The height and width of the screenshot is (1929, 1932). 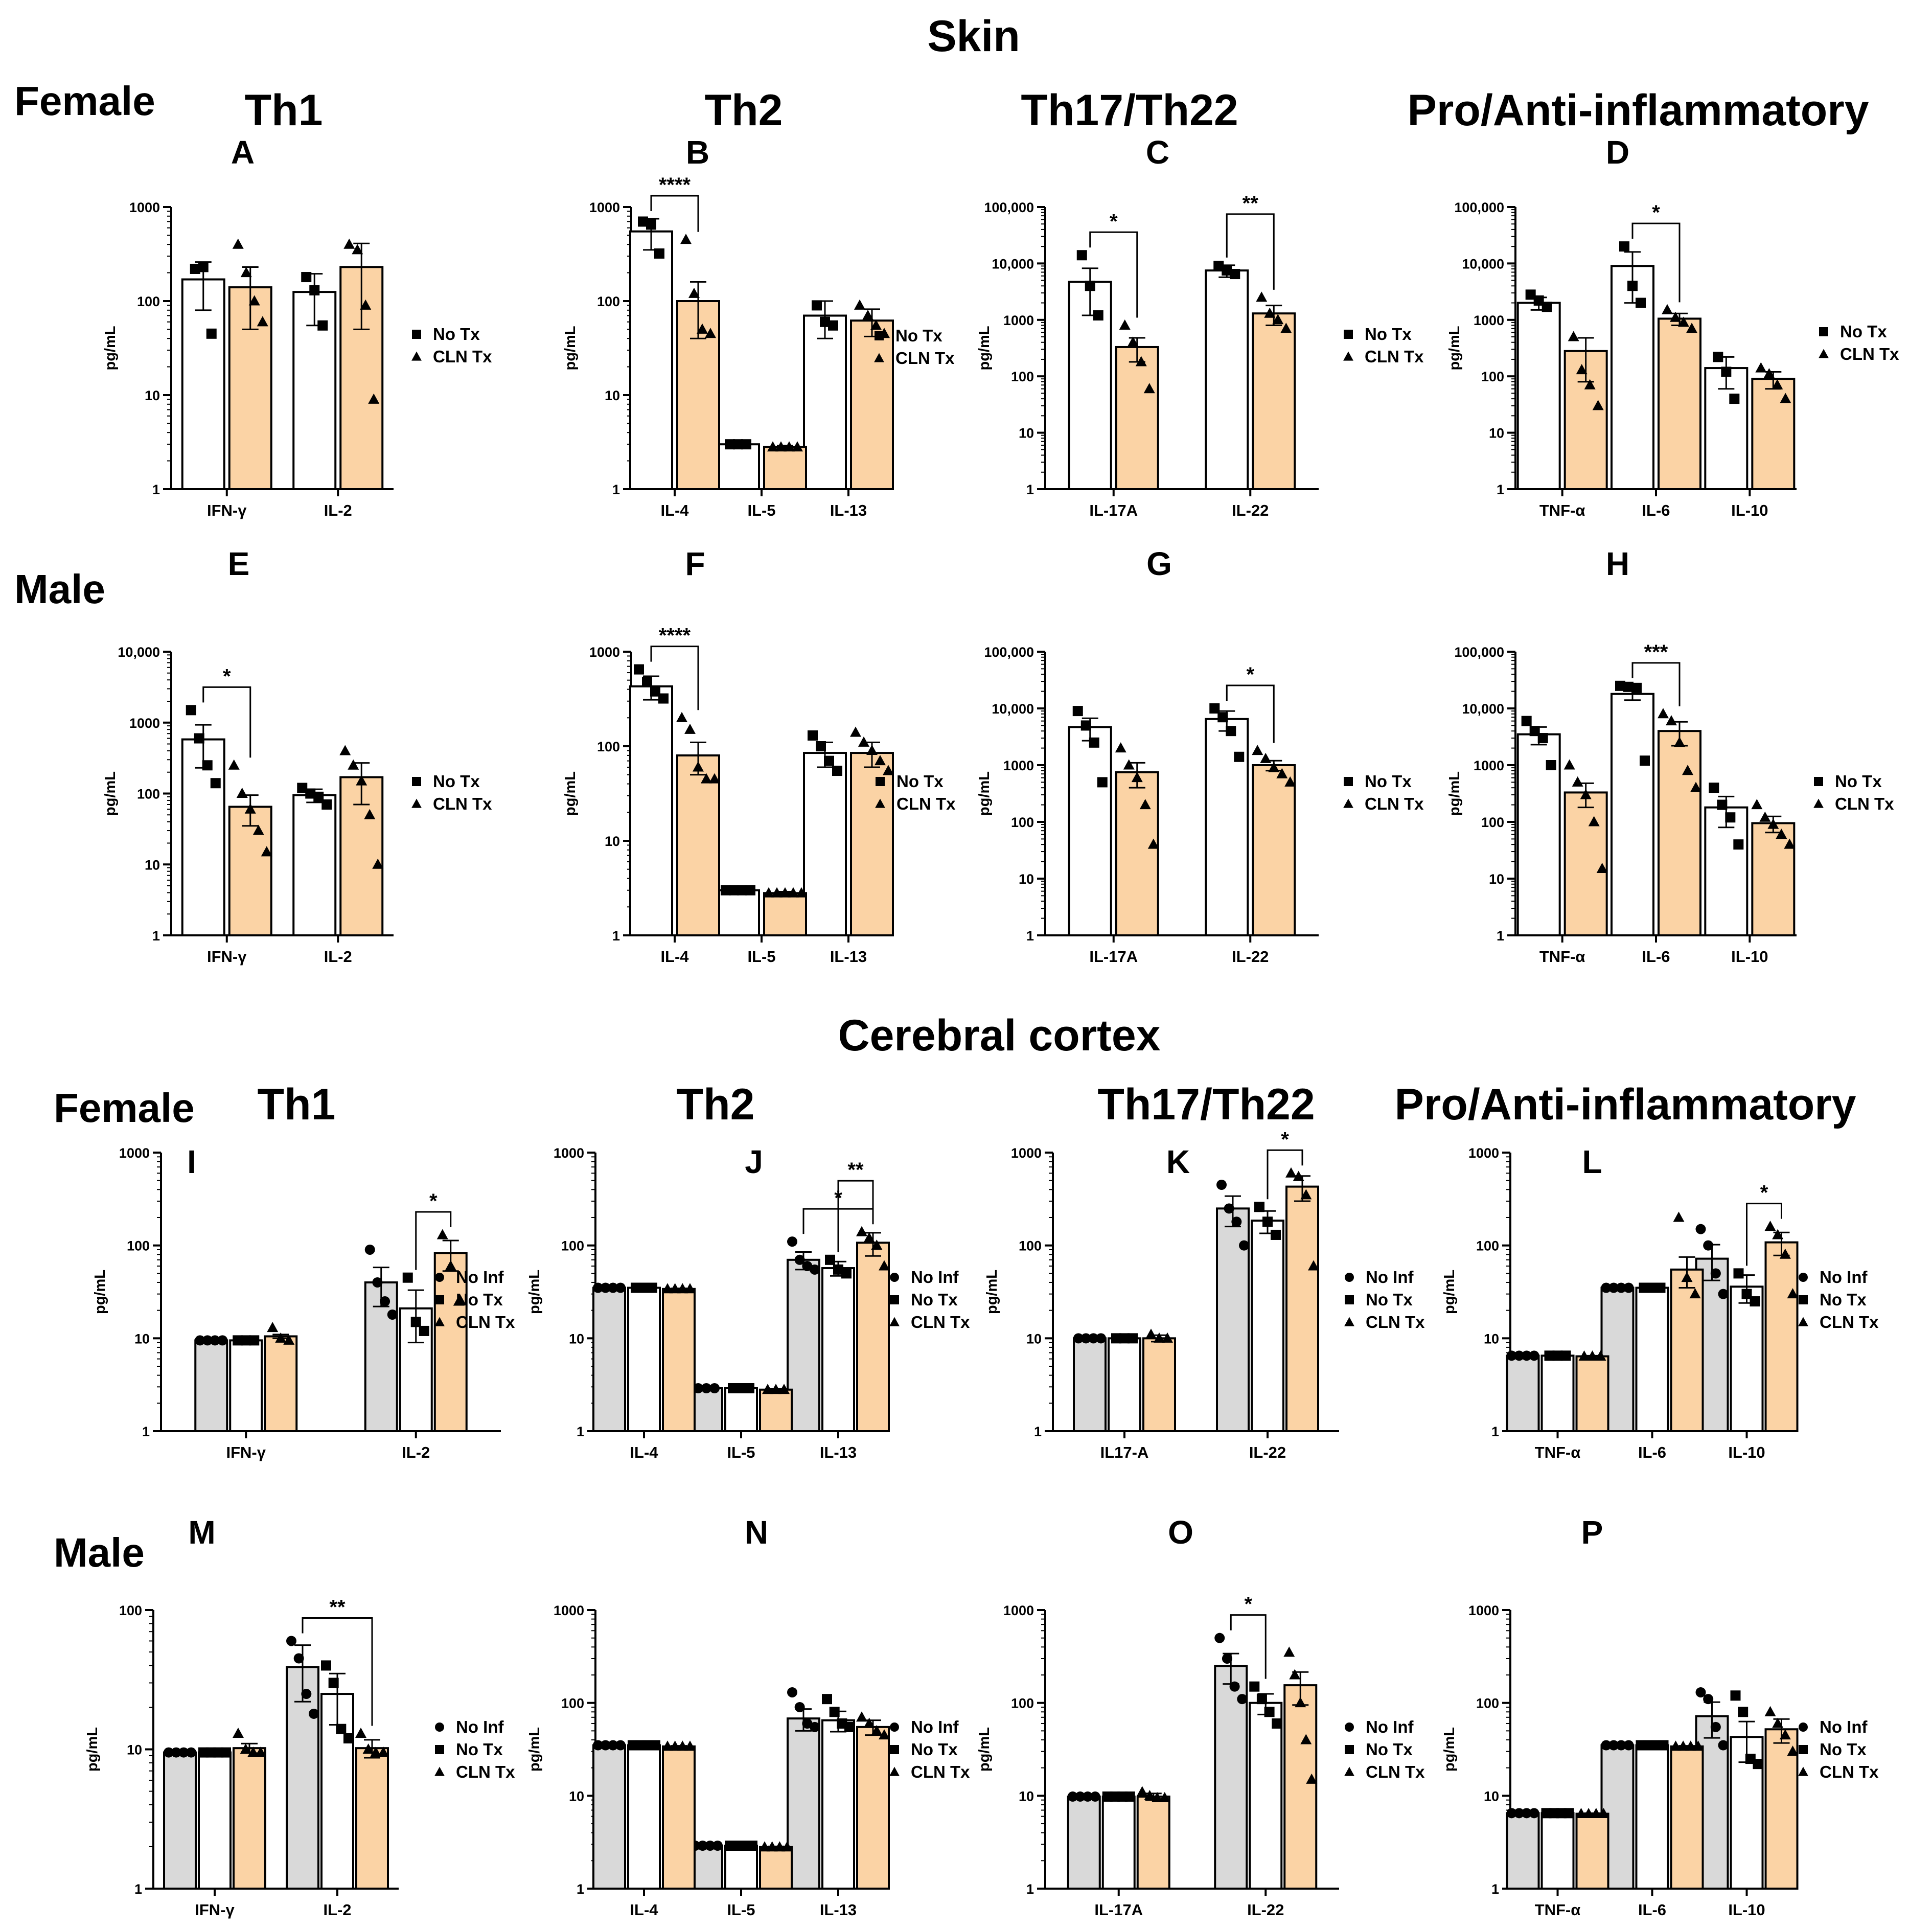 What do you see at coordinates (338, 957) in the screenshot?
I see `x-tick-label: IL-2` at bounding box center [338, 957].